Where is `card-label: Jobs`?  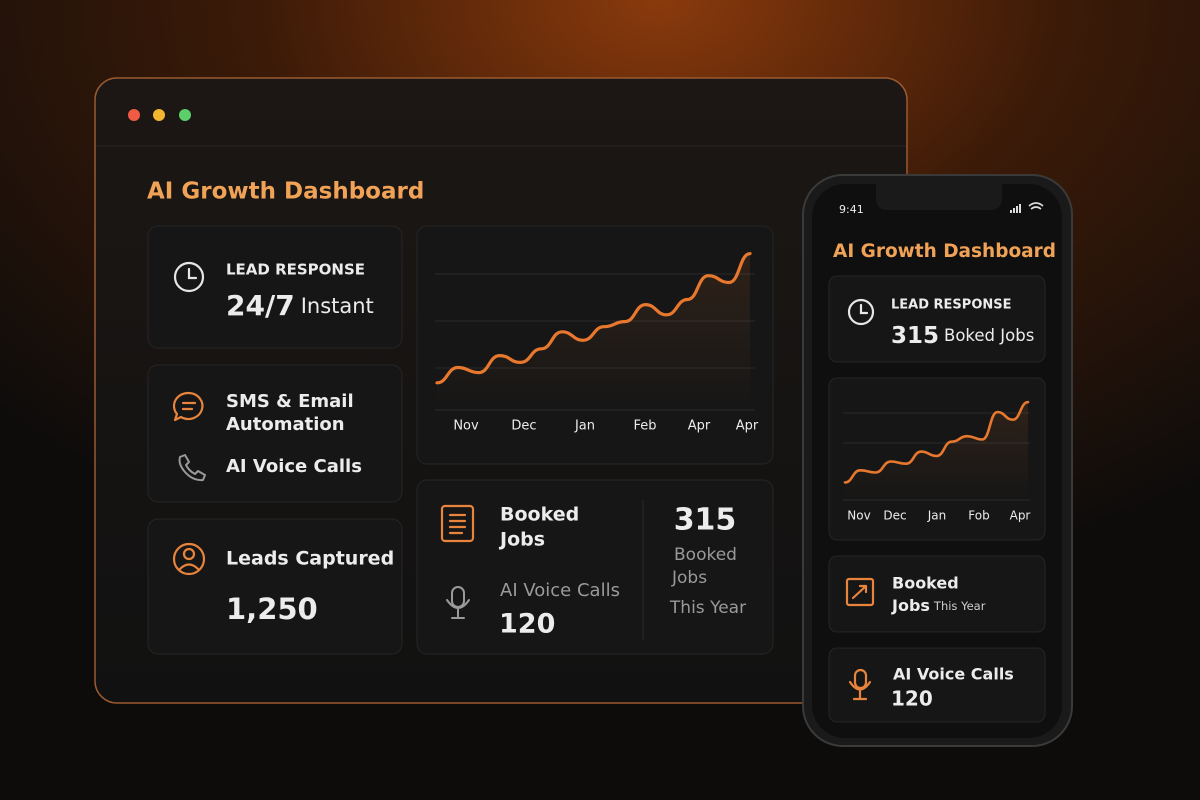
card-label: Jobs is located at coordinates (521, 540).